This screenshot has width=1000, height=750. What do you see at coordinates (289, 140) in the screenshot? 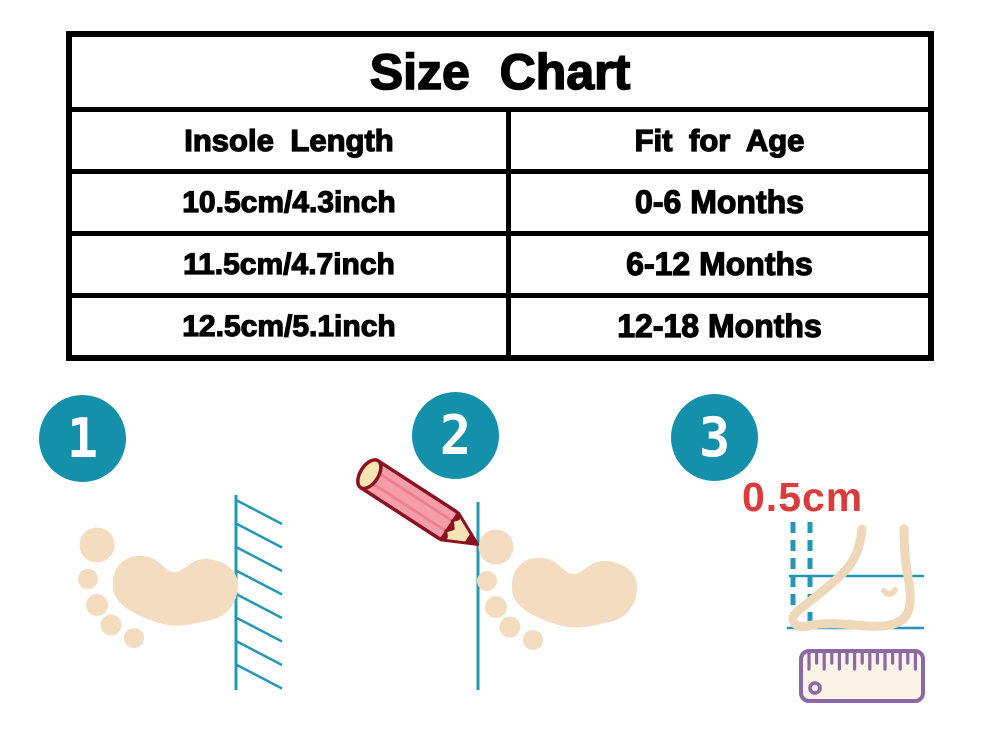
I see `column-header-insole-length: Insole Length` at bounding box center [289, 140].